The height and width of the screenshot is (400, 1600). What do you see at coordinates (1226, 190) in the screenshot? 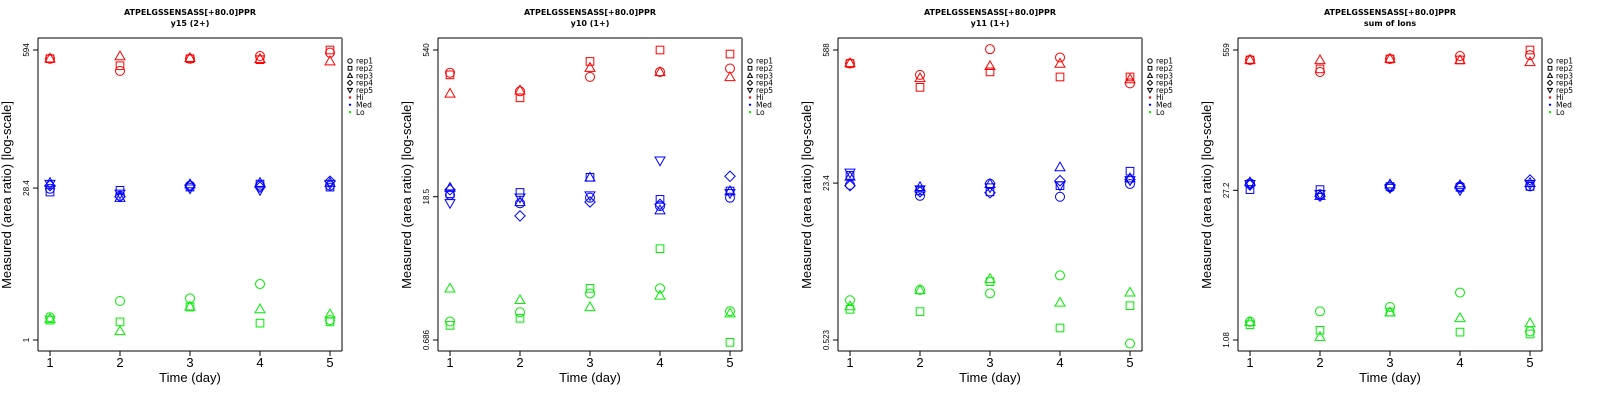
I see `y-tick-label: 27.2` at bounding box center [1226, 190].